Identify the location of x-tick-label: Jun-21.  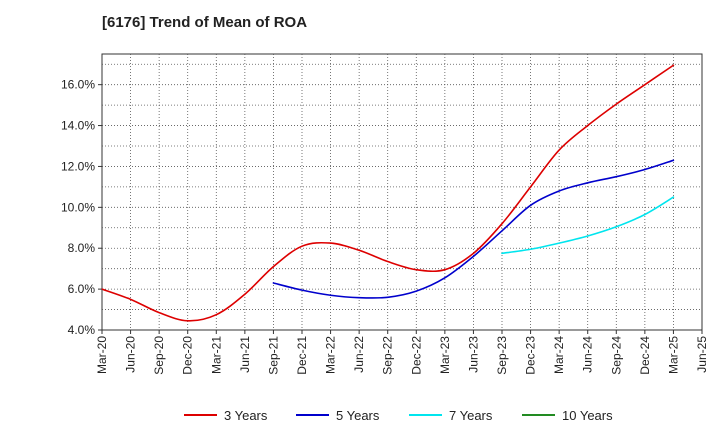
(245, 354).